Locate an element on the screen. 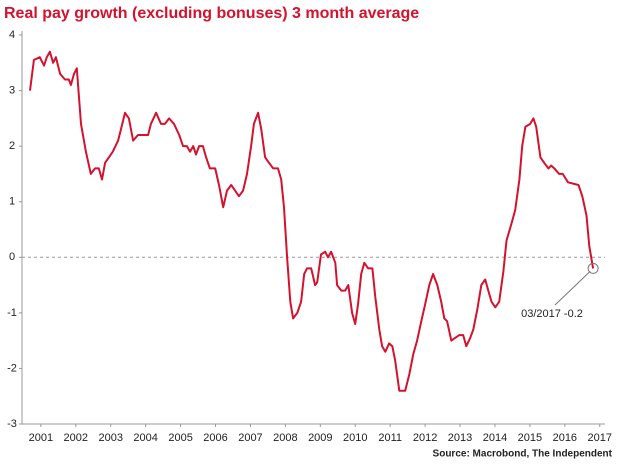  x-tick-label: 2009 is located at coordinates (320, 438).